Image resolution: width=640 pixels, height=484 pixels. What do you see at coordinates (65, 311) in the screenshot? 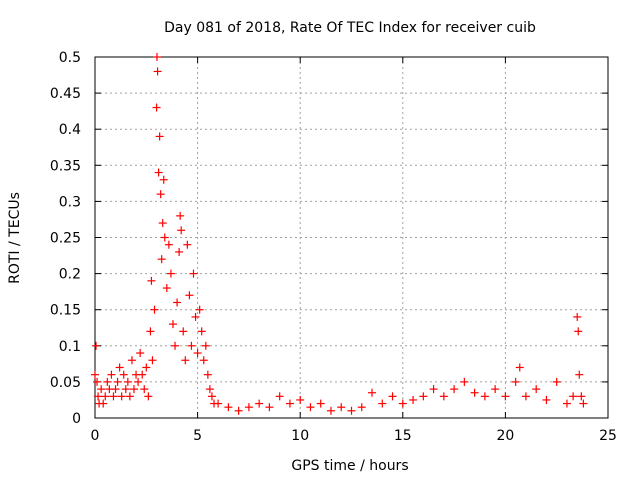
I see `y-tick-label-3: 0.15` at bounding box center [65, 311].